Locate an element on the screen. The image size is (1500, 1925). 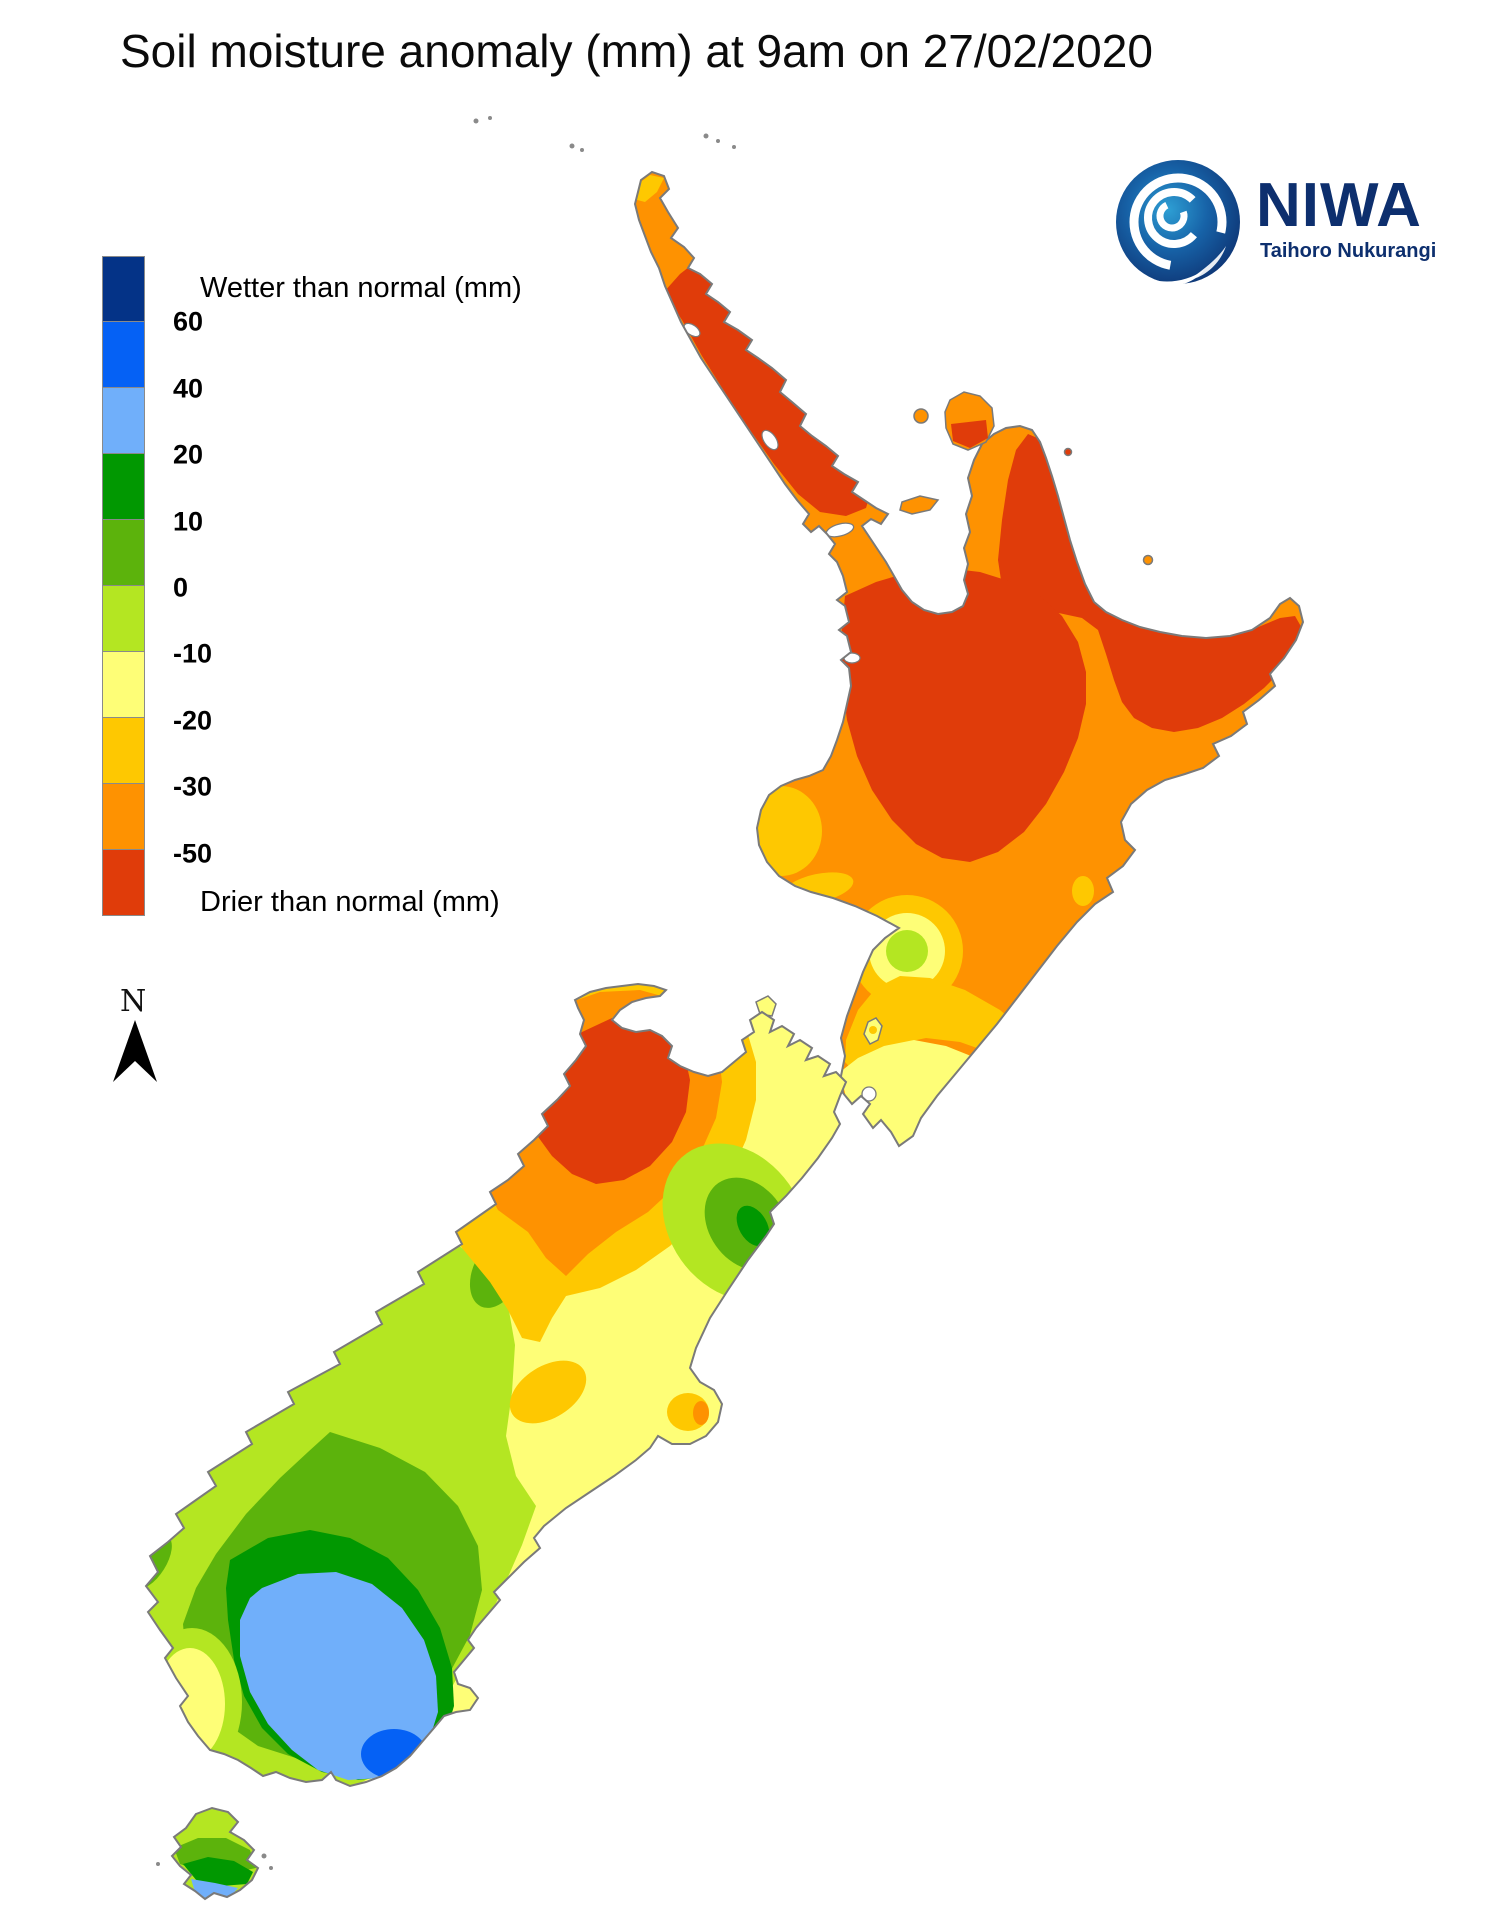
niwa-logo-name: NIWA is located at coordinates (1339, 205).